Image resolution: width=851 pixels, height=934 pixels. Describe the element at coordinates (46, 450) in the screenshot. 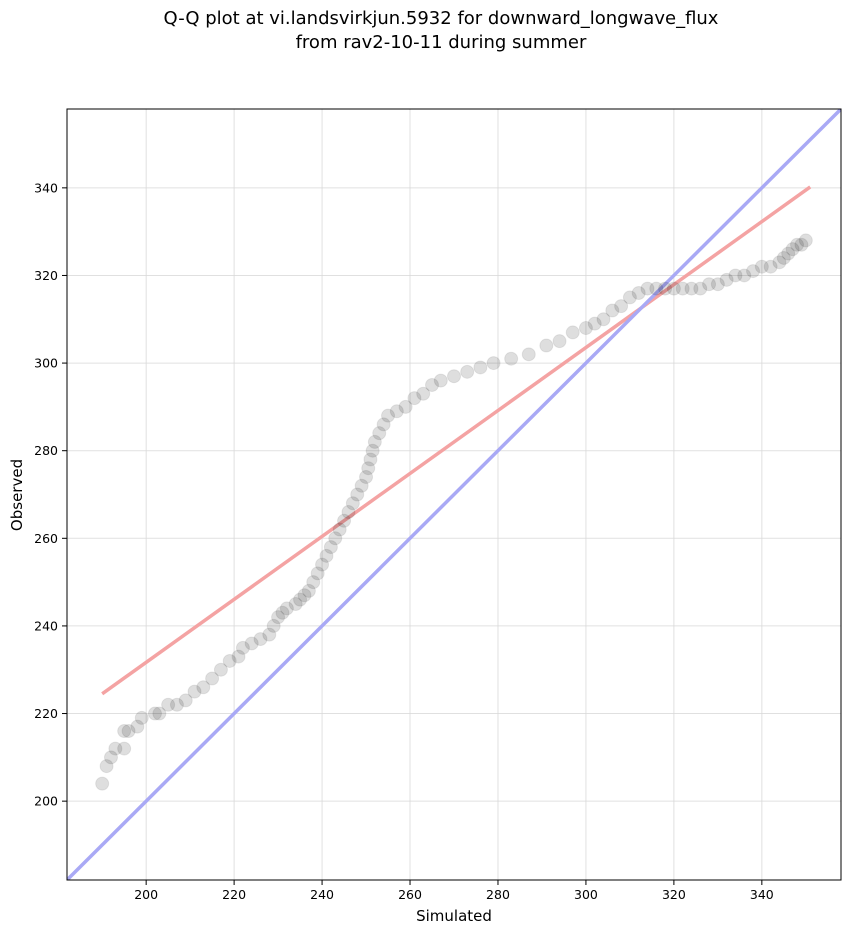

I see `y-tick-label: 280` at that location.